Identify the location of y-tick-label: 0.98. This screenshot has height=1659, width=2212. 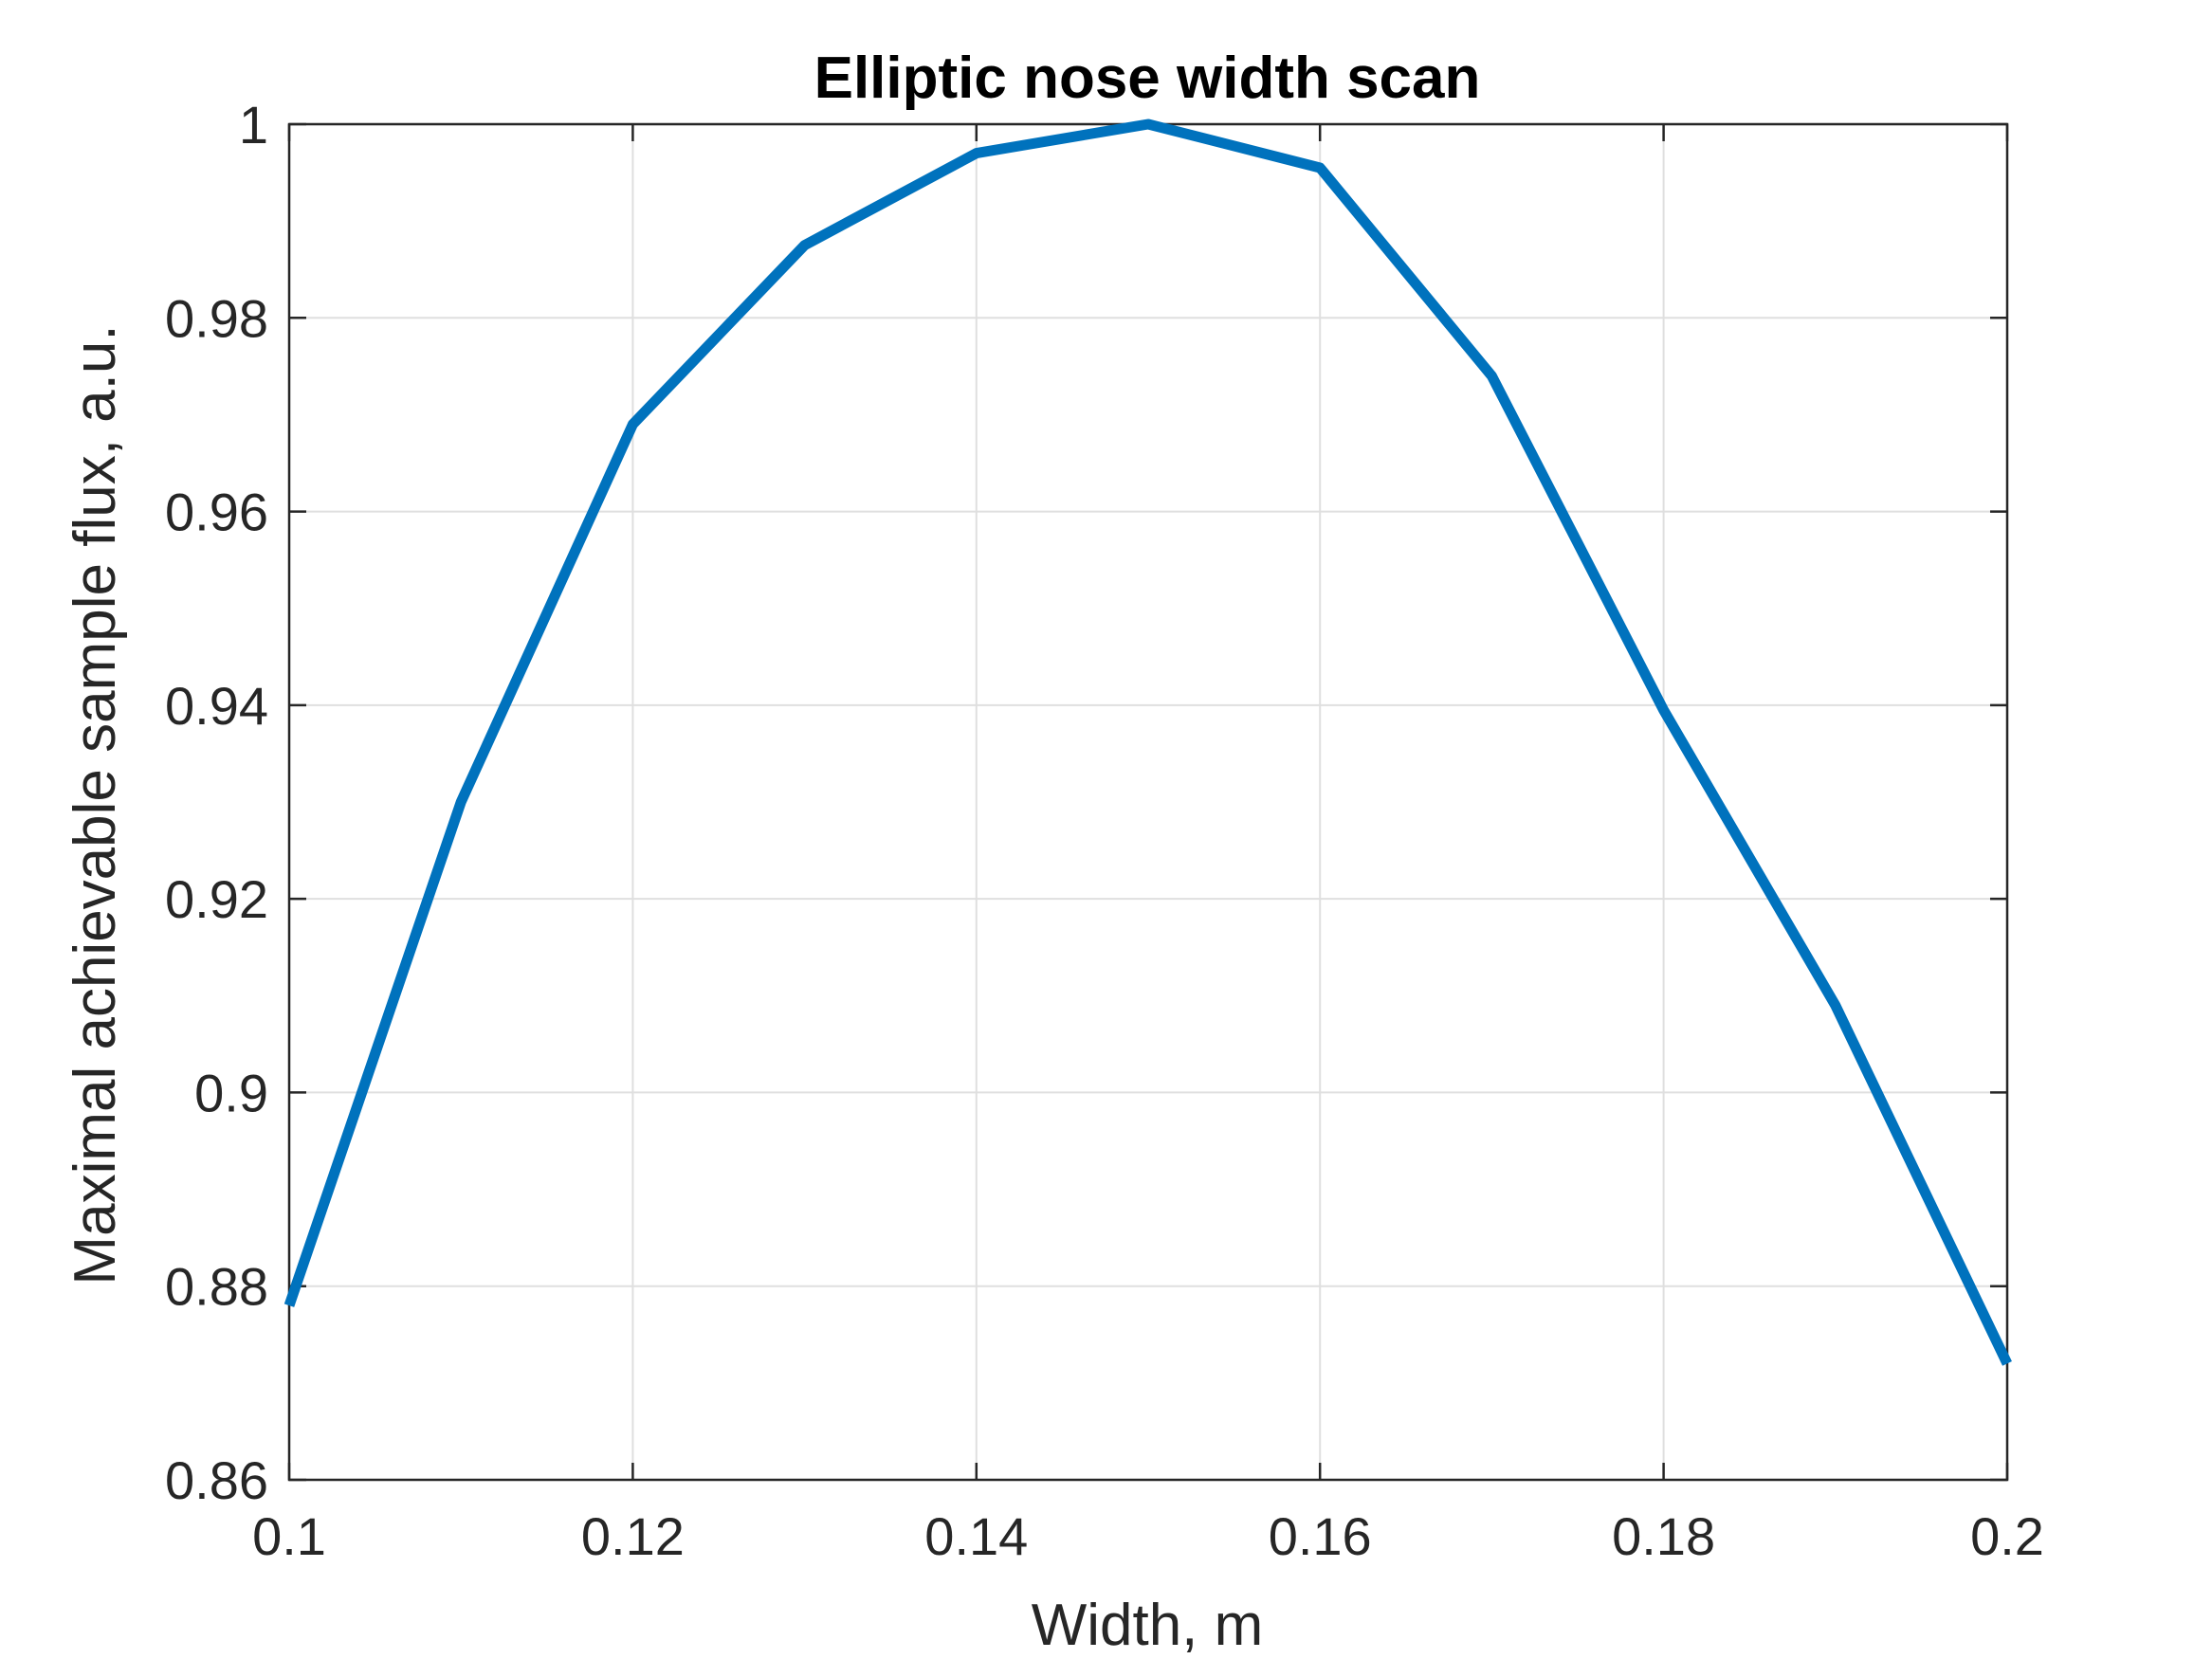
(216, 318).